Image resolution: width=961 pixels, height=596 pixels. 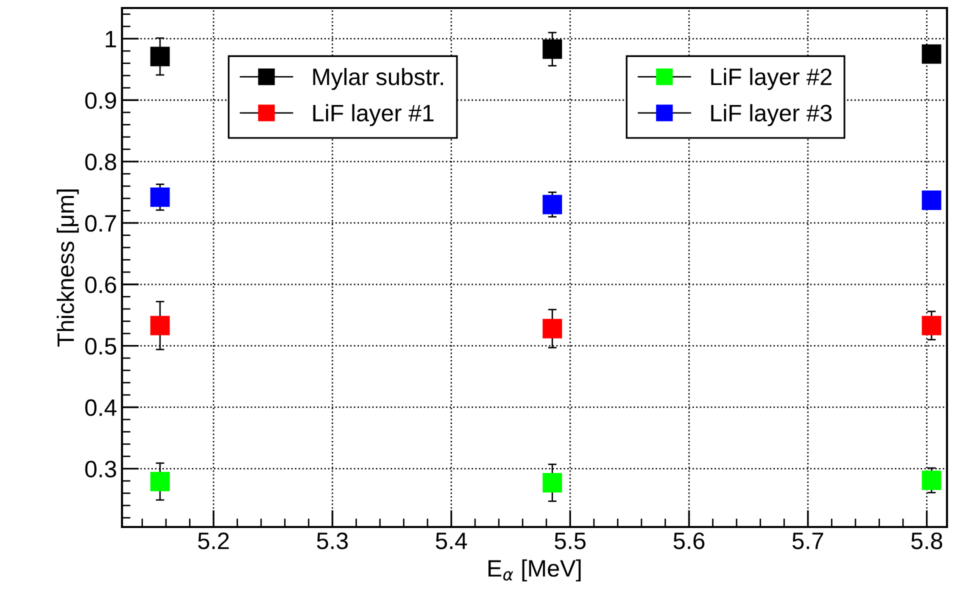 What do you see at coordinates (570, 541) in the screenshot?
I see `x-tick-label: 5.5` at bounding box center [570, 541].